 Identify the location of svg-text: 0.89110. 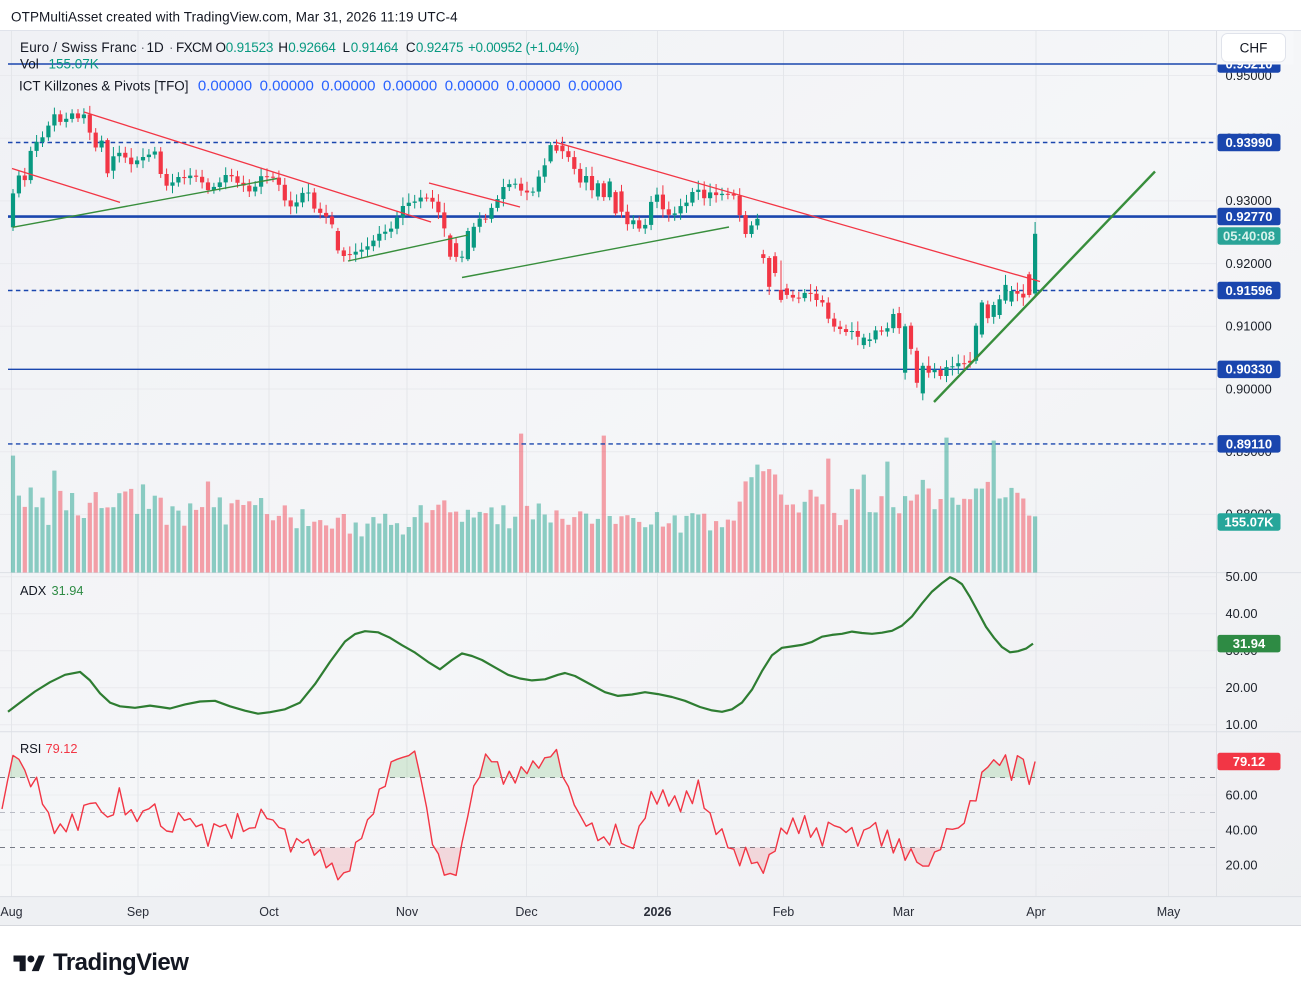
(1249, 443).